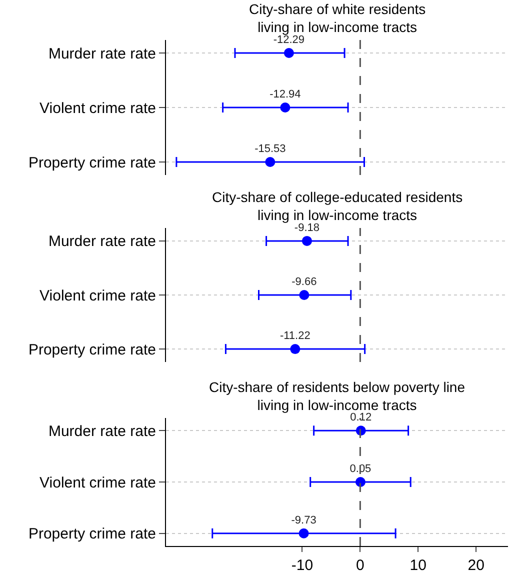  I want to click on chart-title: City-share of white residents living in low-income tracts, so click(337, 18).